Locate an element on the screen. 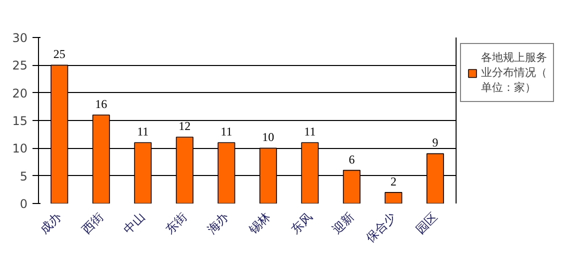 The height and width of the screenshot is (264, 567). data-label: 10 is located at coordinates (268, 137).